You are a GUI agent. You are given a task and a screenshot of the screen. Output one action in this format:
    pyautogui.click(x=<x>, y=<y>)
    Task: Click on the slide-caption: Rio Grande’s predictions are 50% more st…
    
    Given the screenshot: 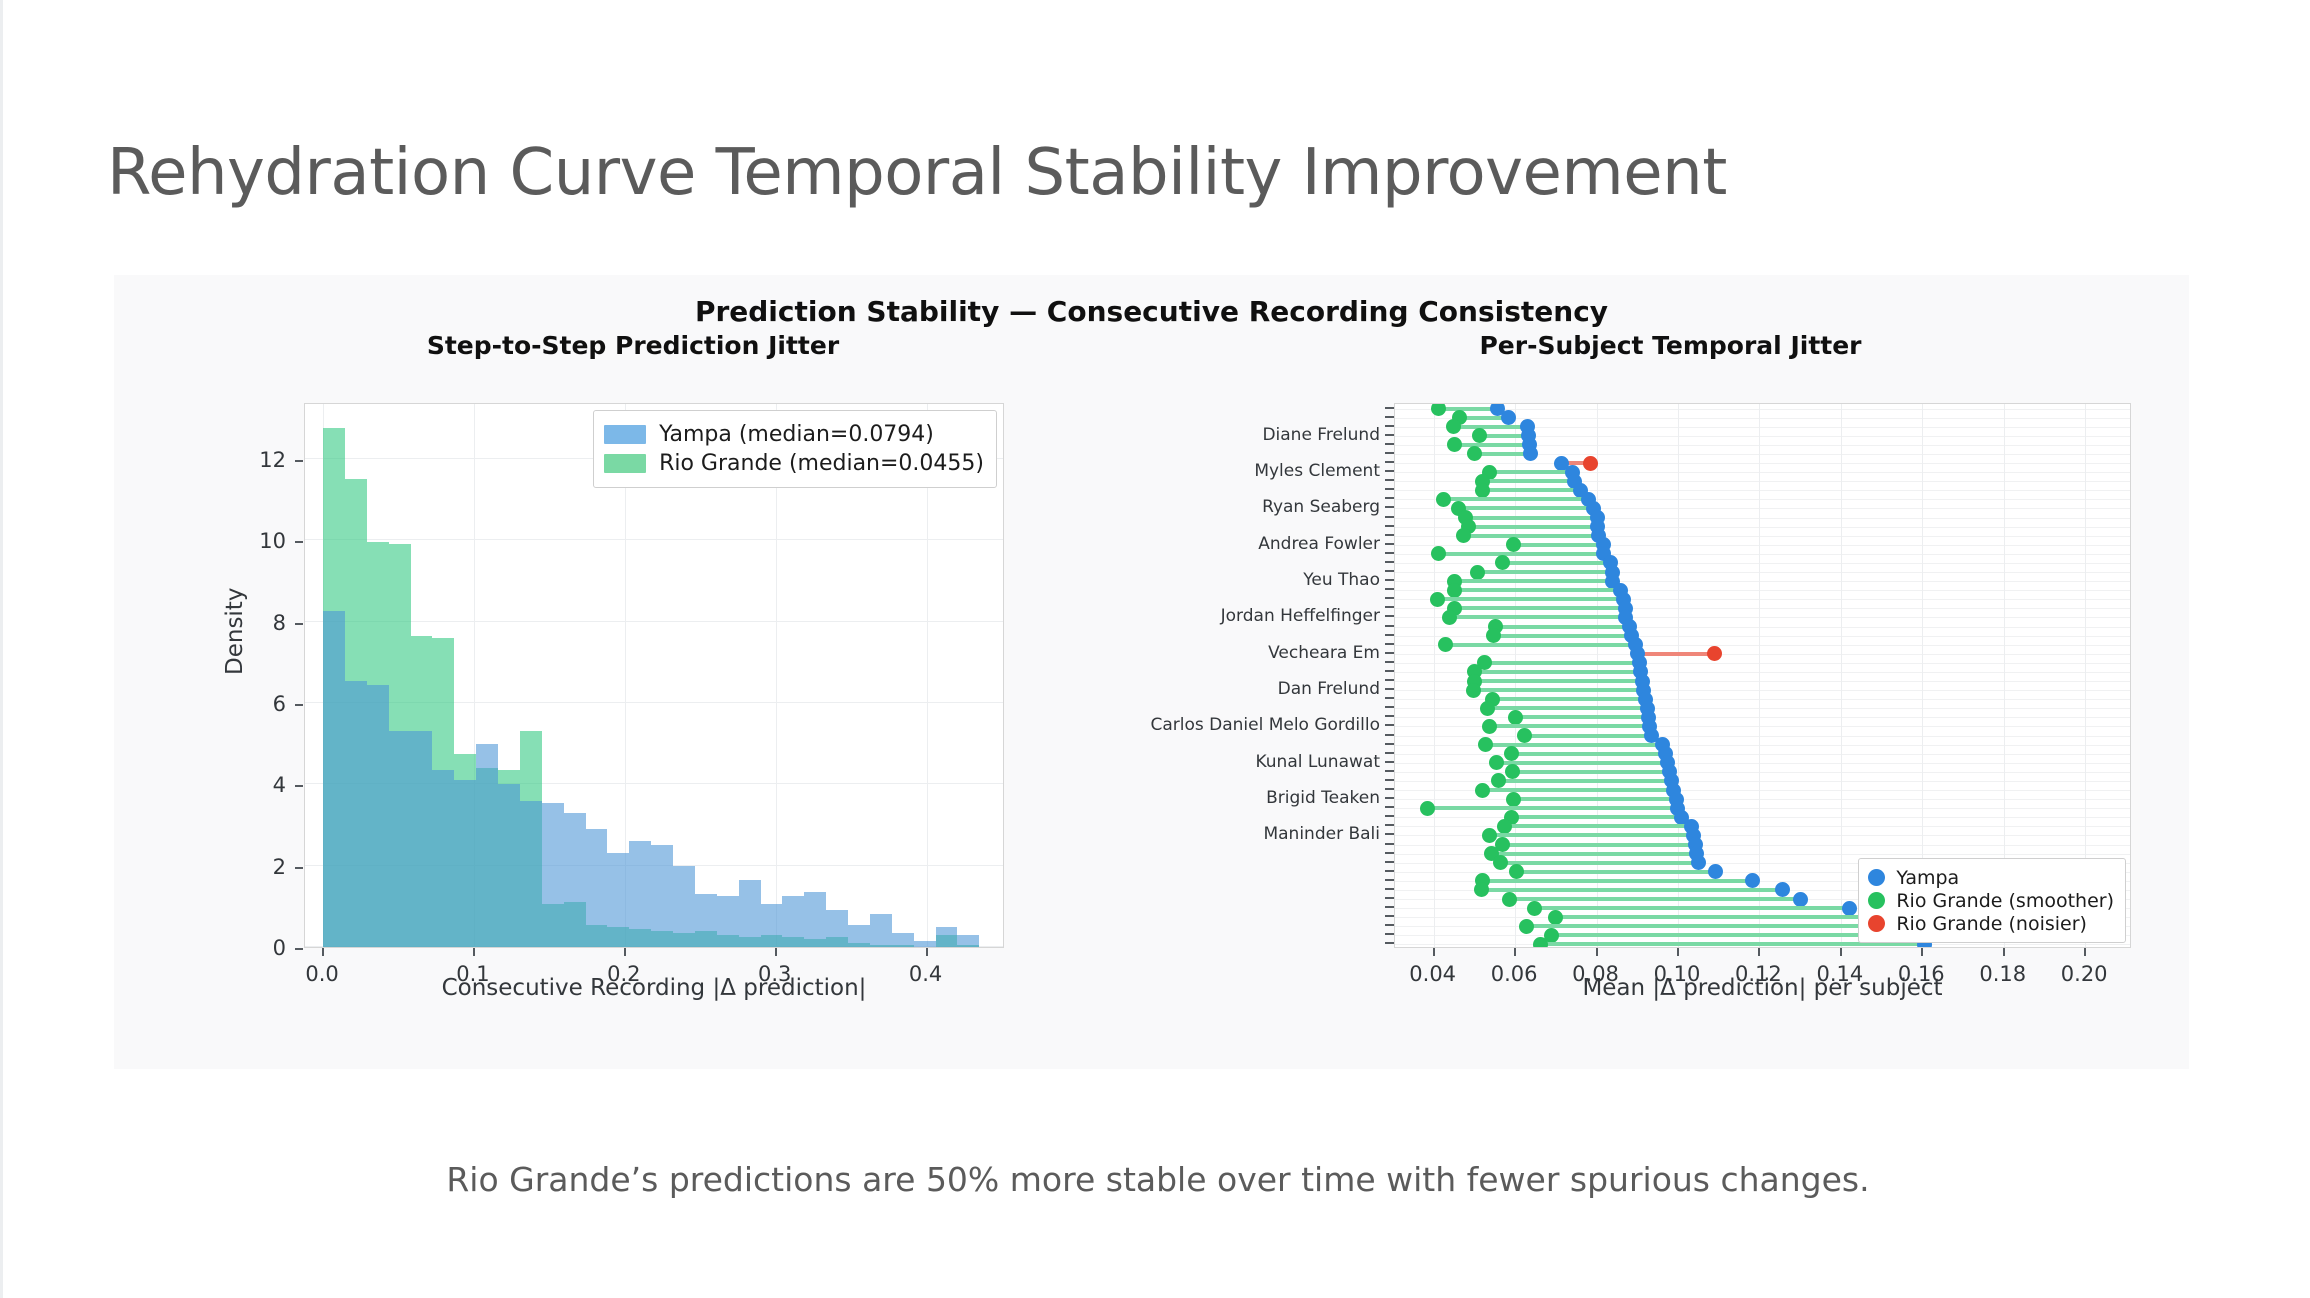 What is the action you would take?
    pyautogui.click(x=1158, y=1179)
    